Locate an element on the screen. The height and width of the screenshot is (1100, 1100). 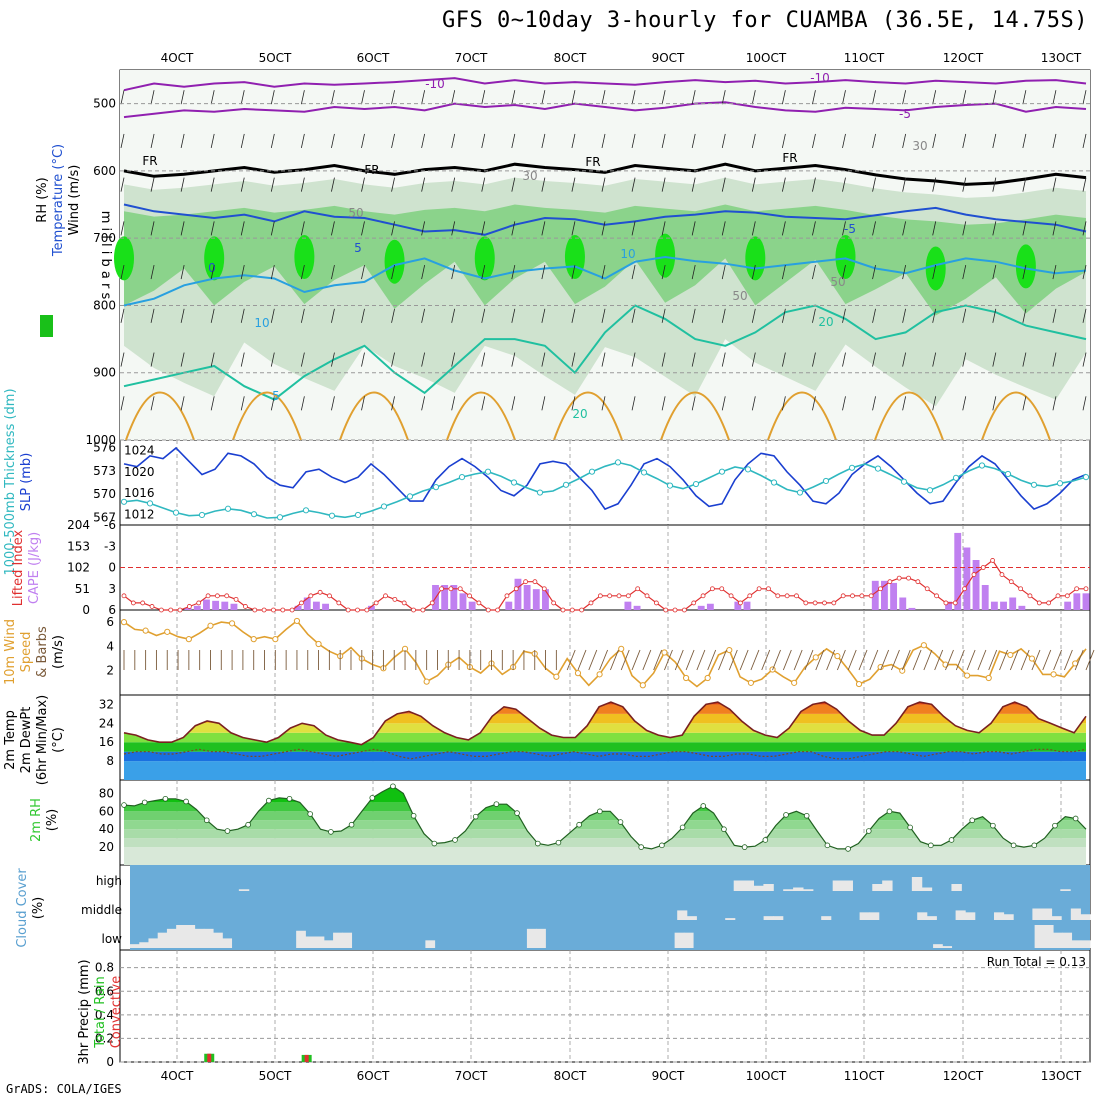
contour-label: 5 is located at coordinates (358, 248).